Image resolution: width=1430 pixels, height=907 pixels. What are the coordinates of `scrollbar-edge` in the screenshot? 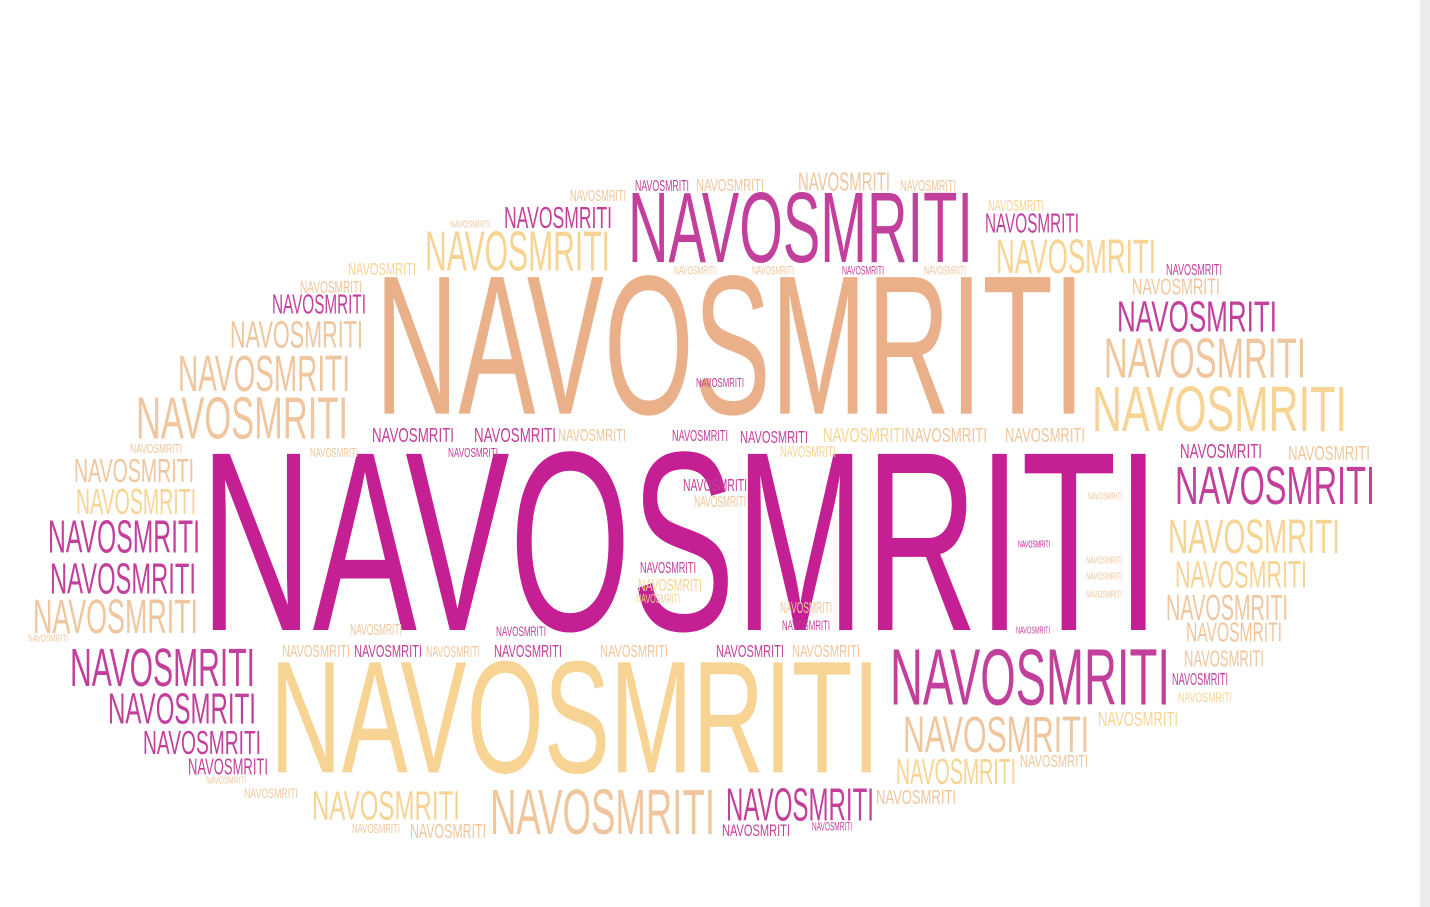 It's located at (1425, 453).